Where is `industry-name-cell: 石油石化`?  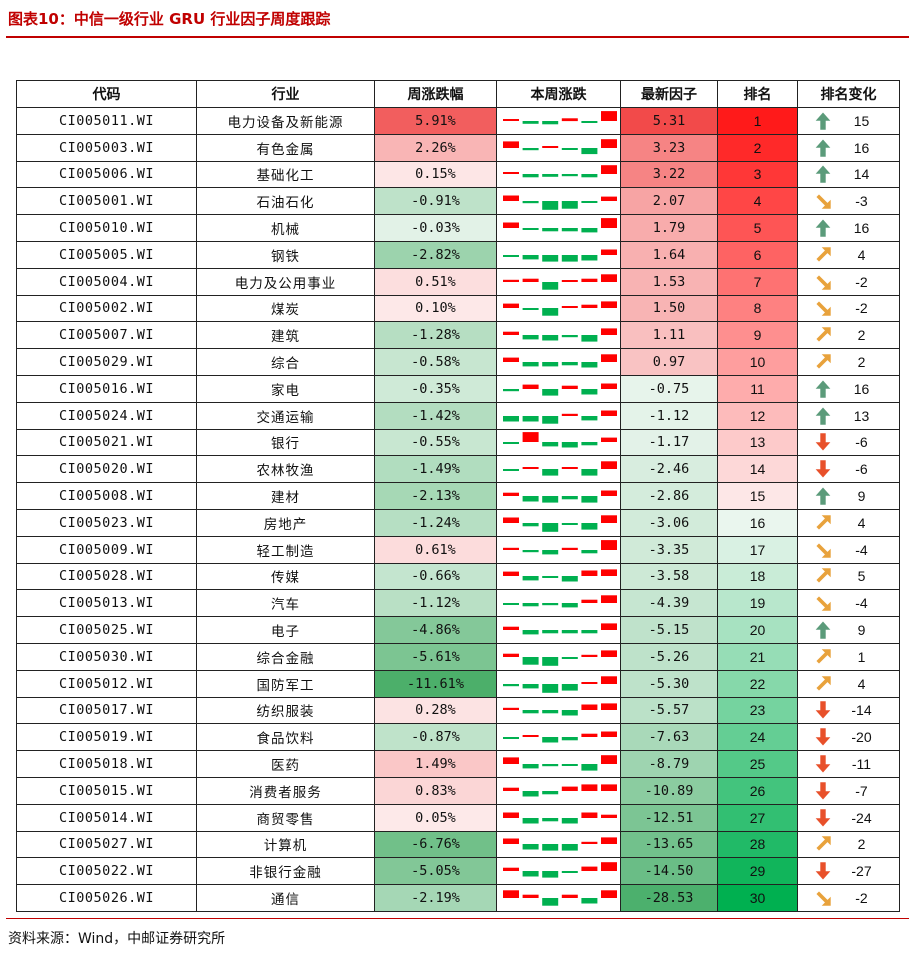
industry-name-cell: 石油石化 is located at coordinates (286, 201).